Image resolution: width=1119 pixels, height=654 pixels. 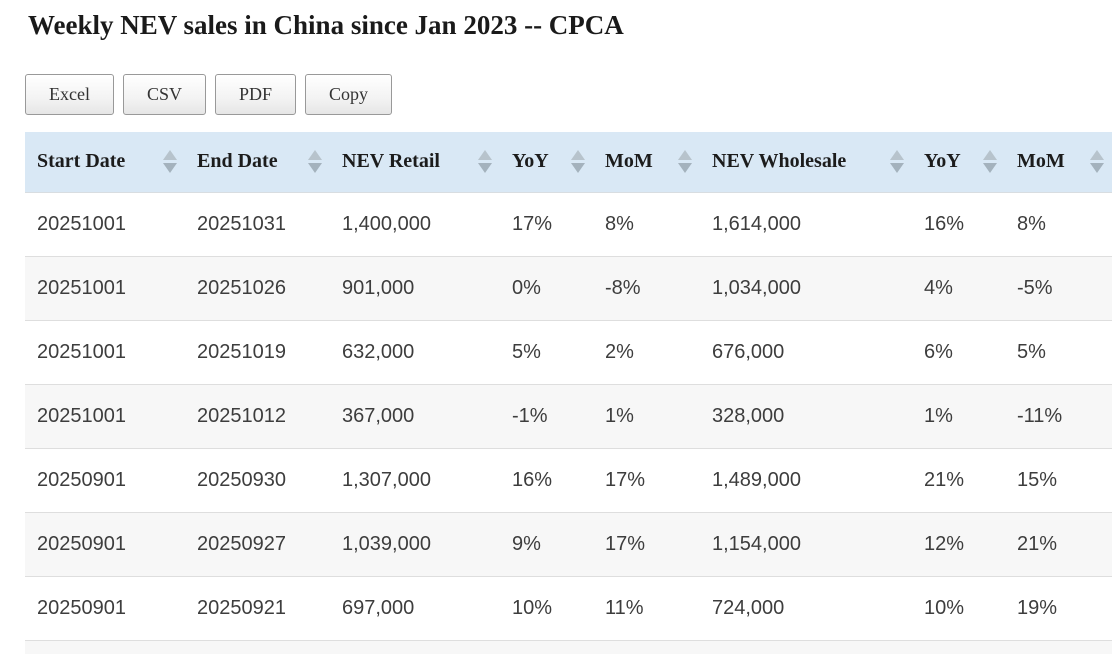 What do you see at coordinates (546, 544) in the screenshot?
I see `table-cell: 9%` at bounding box center [546, 544].